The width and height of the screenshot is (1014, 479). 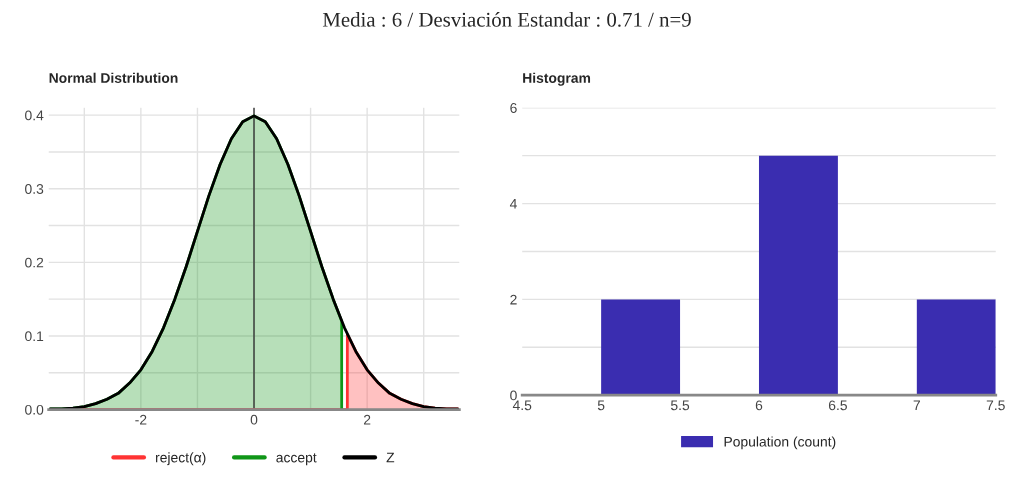 I want to click on x-tick-label: 6.5, so click(x=837, y=405).